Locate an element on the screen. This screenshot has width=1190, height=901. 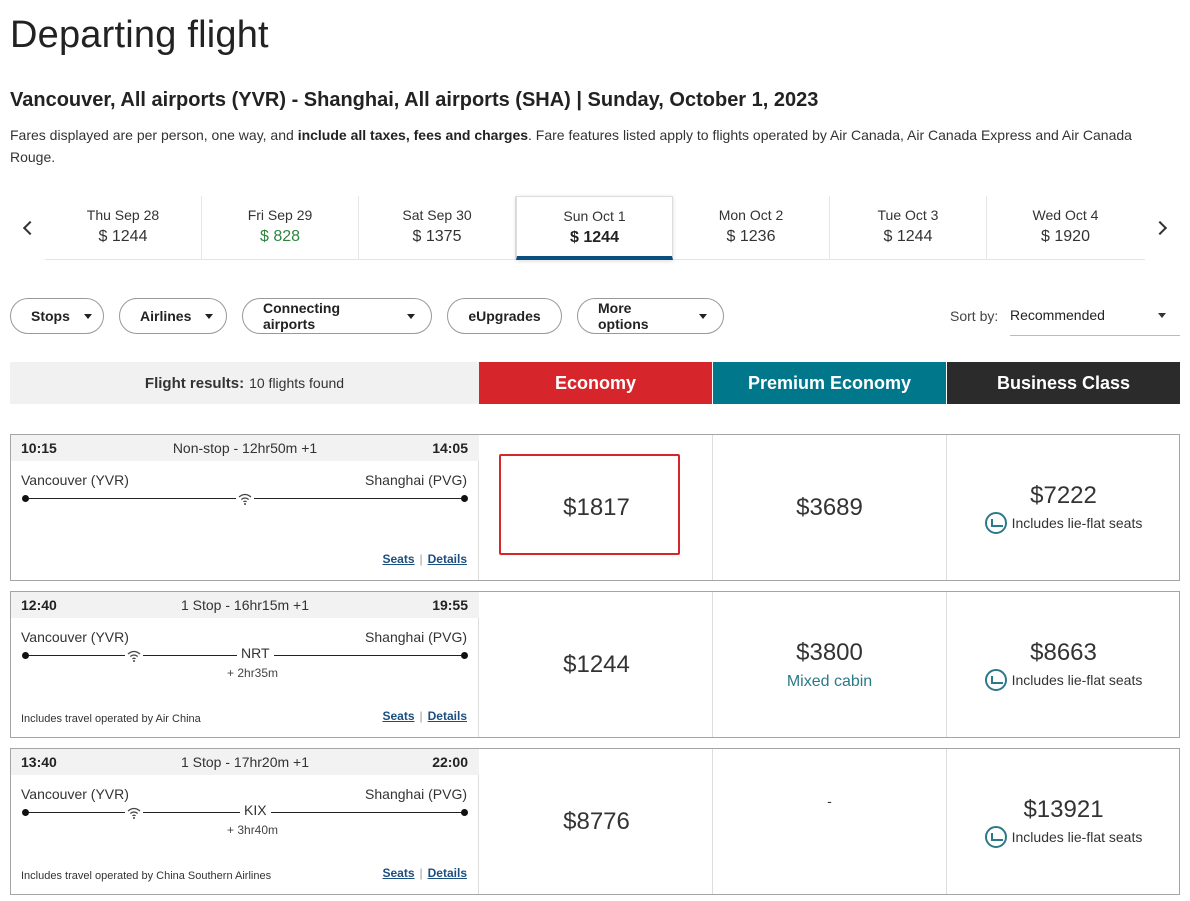
business-price: $7222 is located at coordinates (1063, 495).